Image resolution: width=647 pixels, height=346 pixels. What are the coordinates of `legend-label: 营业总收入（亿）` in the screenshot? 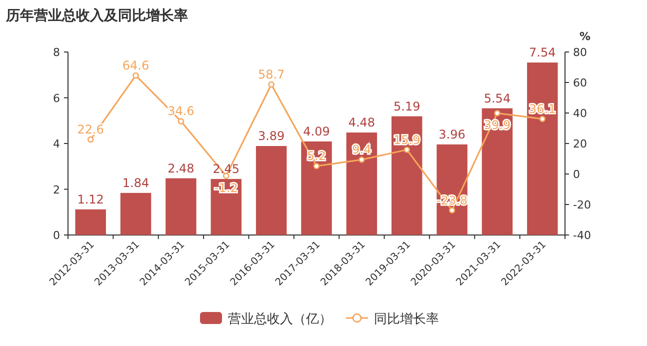 It's located at (280, 319).